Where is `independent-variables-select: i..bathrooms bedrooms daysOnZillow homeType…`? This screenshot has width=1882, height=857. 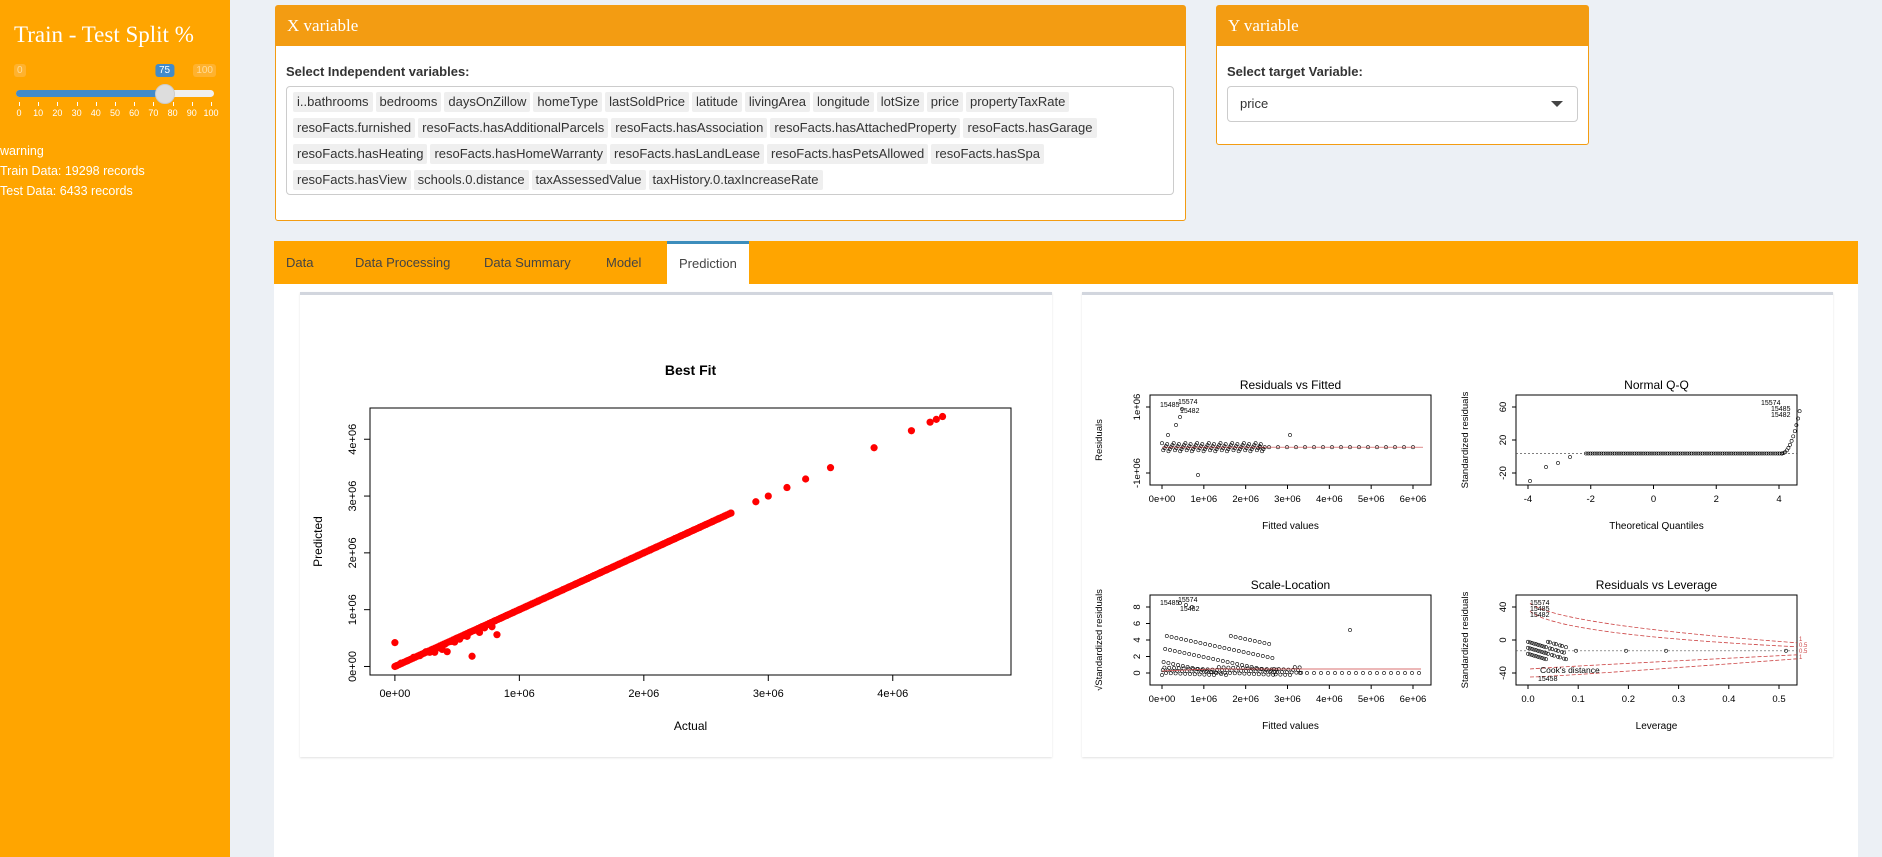
independent-variables-select: i..bathrooms bedrooms daysOnZillow homeType… is located at coordinates (730, 140).